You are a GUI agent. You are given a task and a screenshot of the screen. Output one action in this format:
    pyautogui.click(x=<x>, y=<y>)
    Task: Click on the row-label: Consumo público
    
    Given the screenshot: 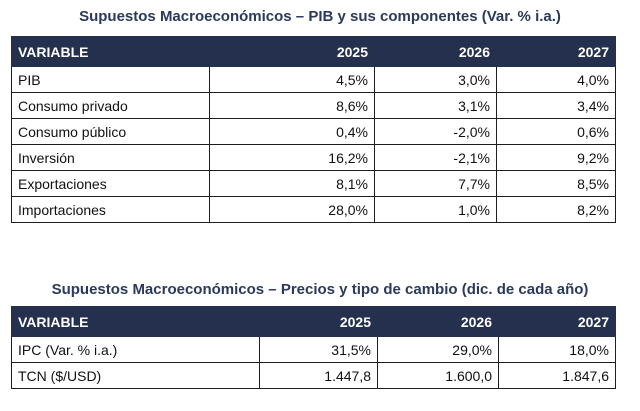 What is the action you would take?
    pyautogui.click(x=110, y=131)
    